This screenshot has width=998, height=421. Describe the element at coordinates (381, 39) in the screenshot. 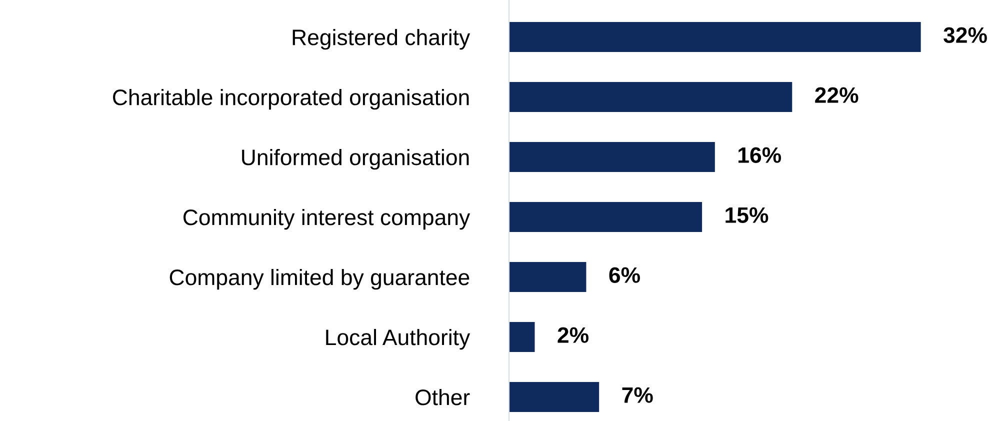

I see `y-tick-label: Registered charity` at that location.